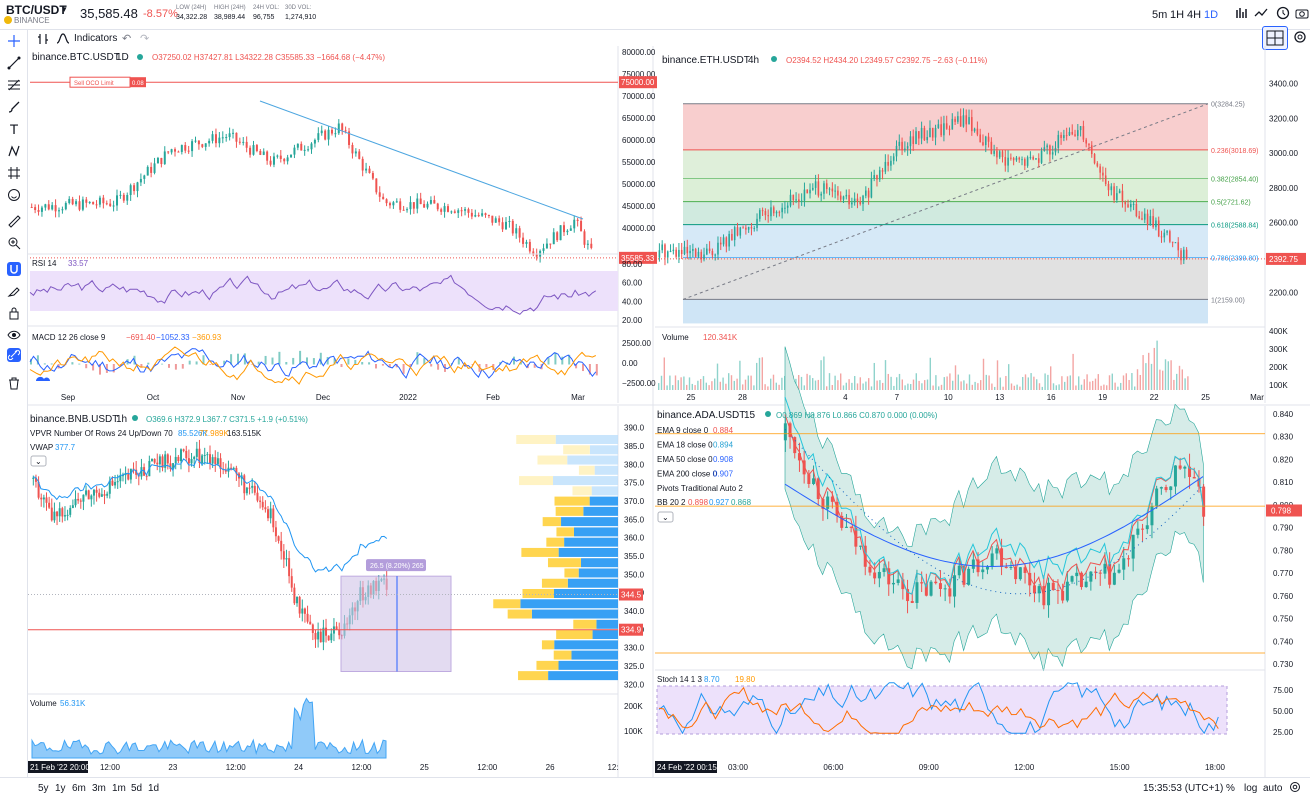  What do you see at coordinates (14, 243) in the screenshot?
I see `zoom-in-icon` at bounding box center [14, 243].